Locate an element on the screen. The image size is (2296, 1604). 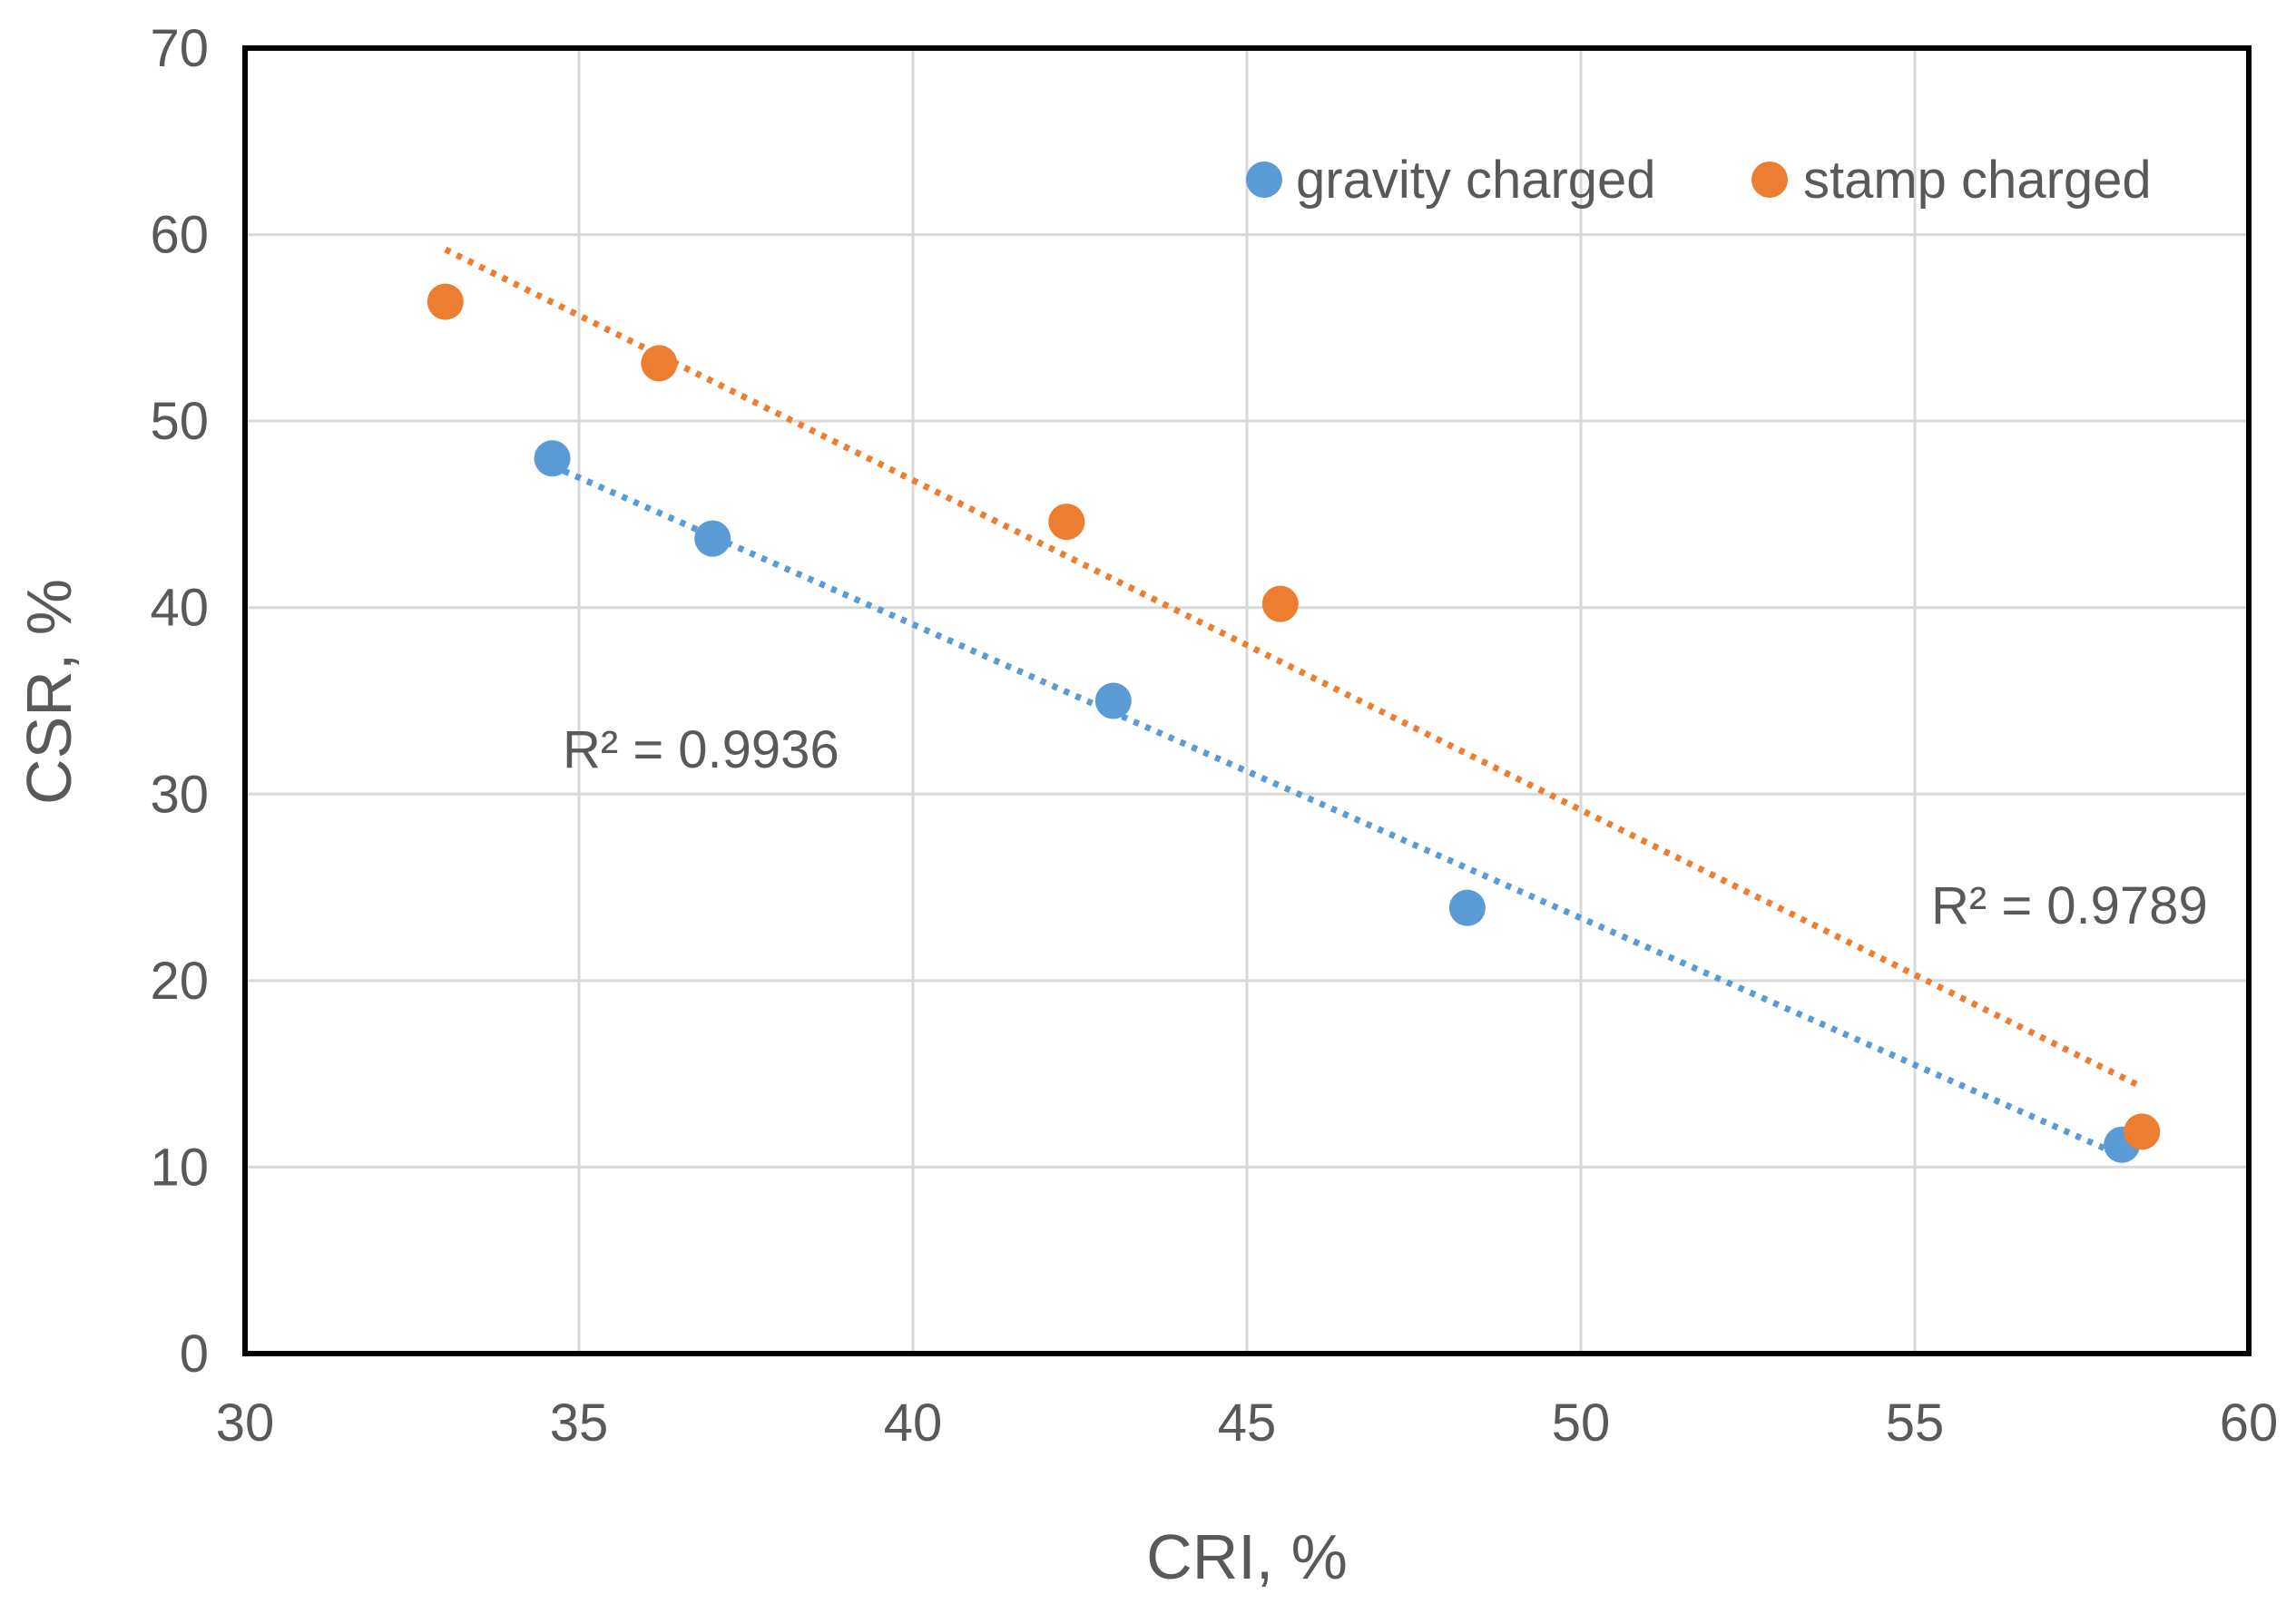
y-tick-label: 20 is located at coordinates (179, 981).